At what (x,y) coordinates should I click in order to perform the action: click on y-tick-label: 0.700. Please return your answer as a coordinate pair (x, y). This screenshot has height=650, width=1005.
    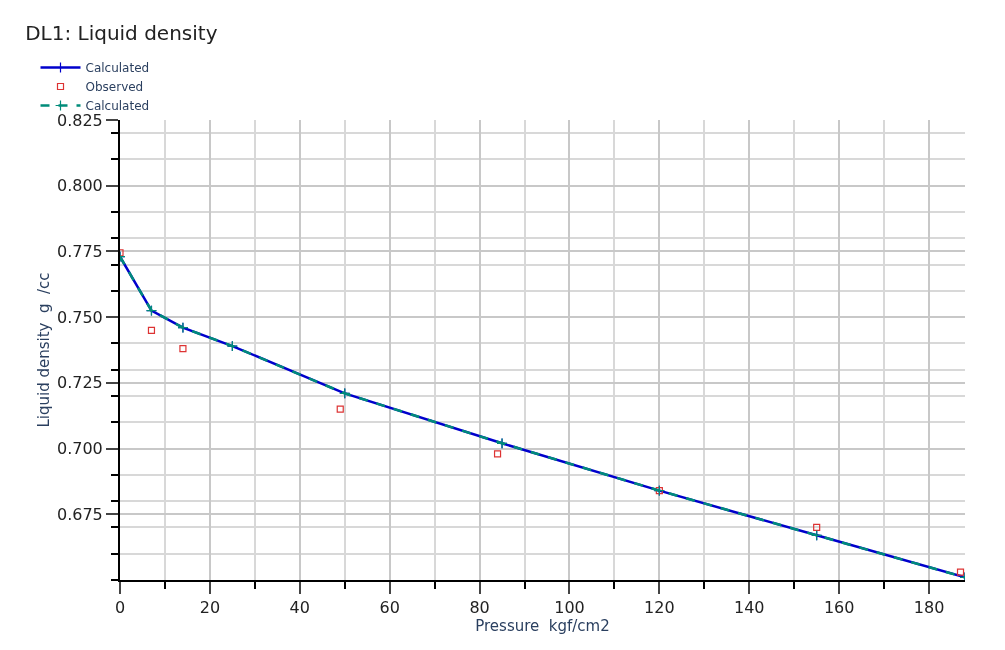
    Looking at the image, I should click on (79, 449).